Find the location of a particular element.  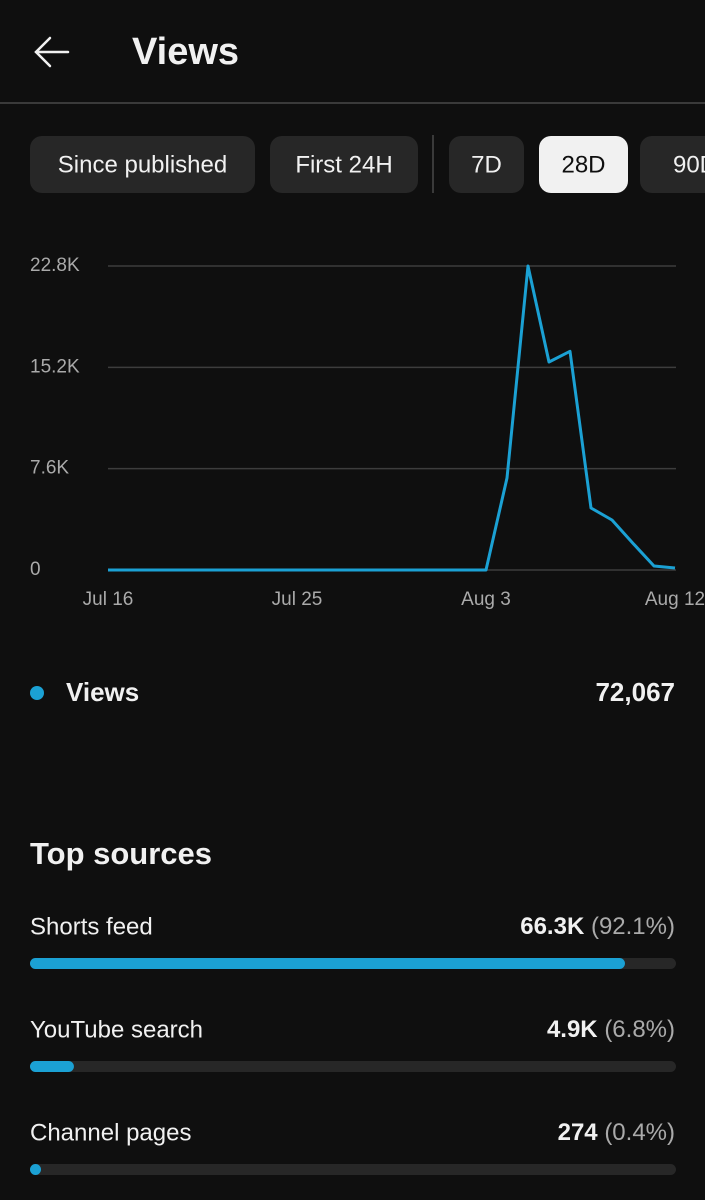

source-value: 274 is located at coordinates (578, 1132).